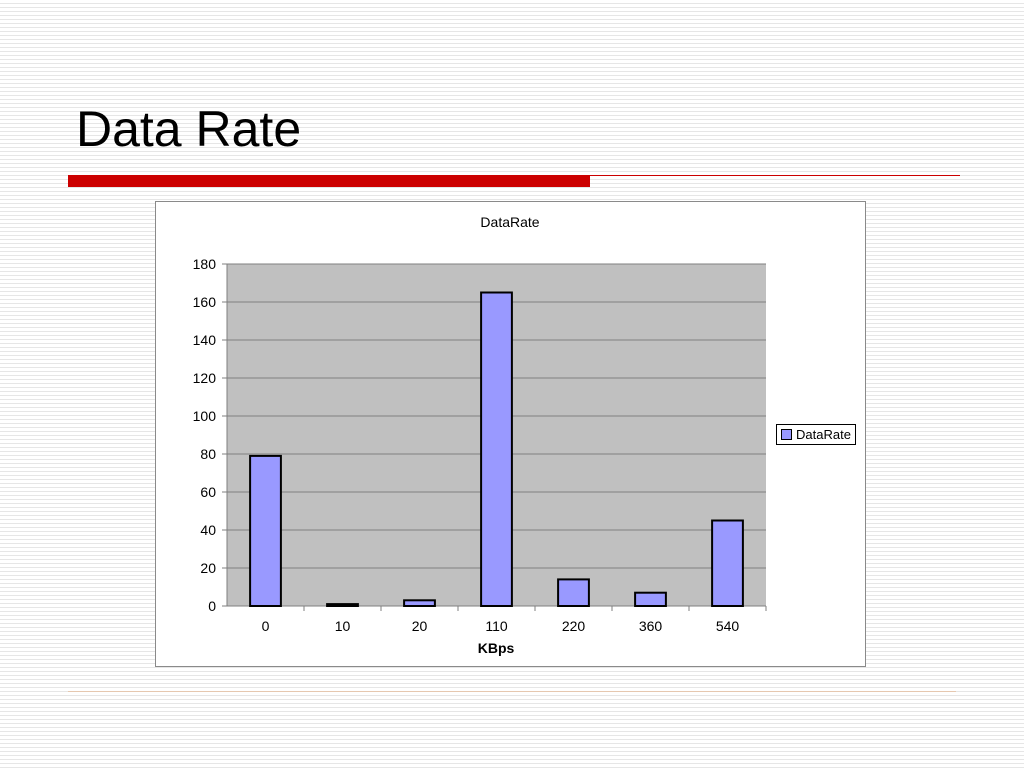 This screenshot has height=768, width=1024. What do you see at coordinates (509, 222) in the screenshot?
I see `chart-title: DataRate` at bounding box center [509, 222].